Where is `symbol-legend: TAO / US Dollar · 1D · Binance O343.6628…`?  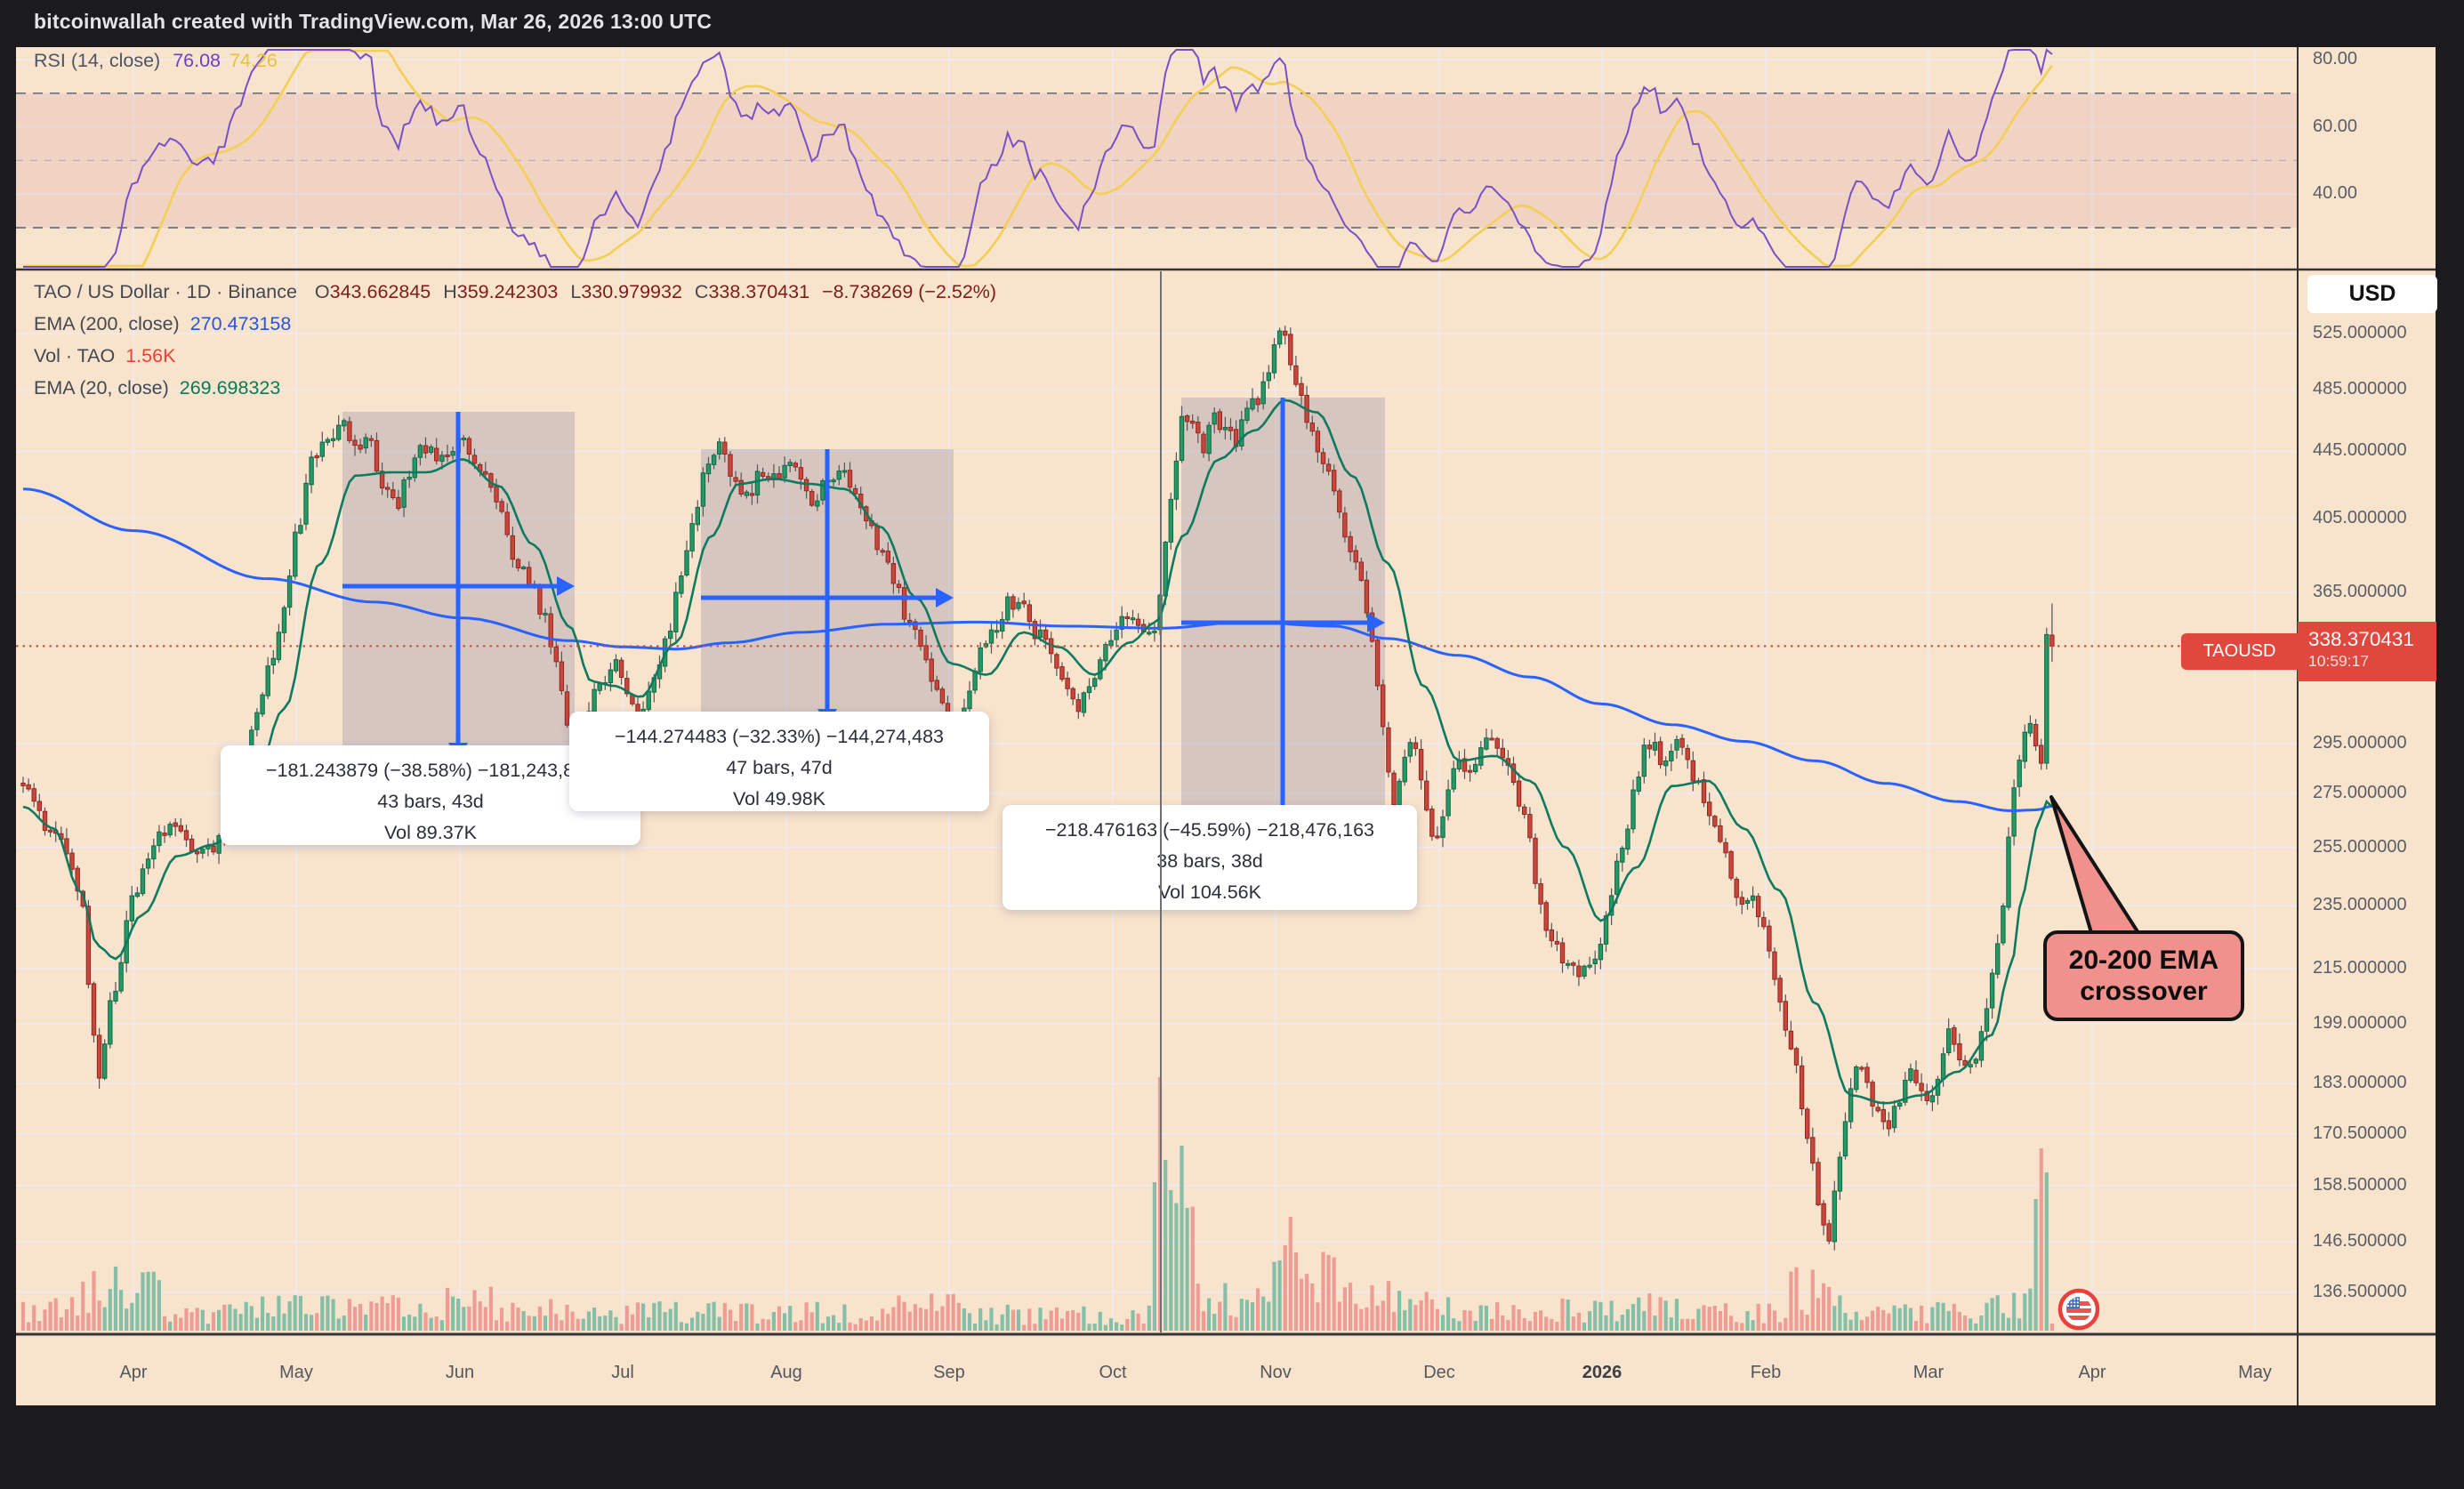
symbol-legend: TAO / US Dollar · 1D · Binance O343.6628… is located at coordinates (515, 340).